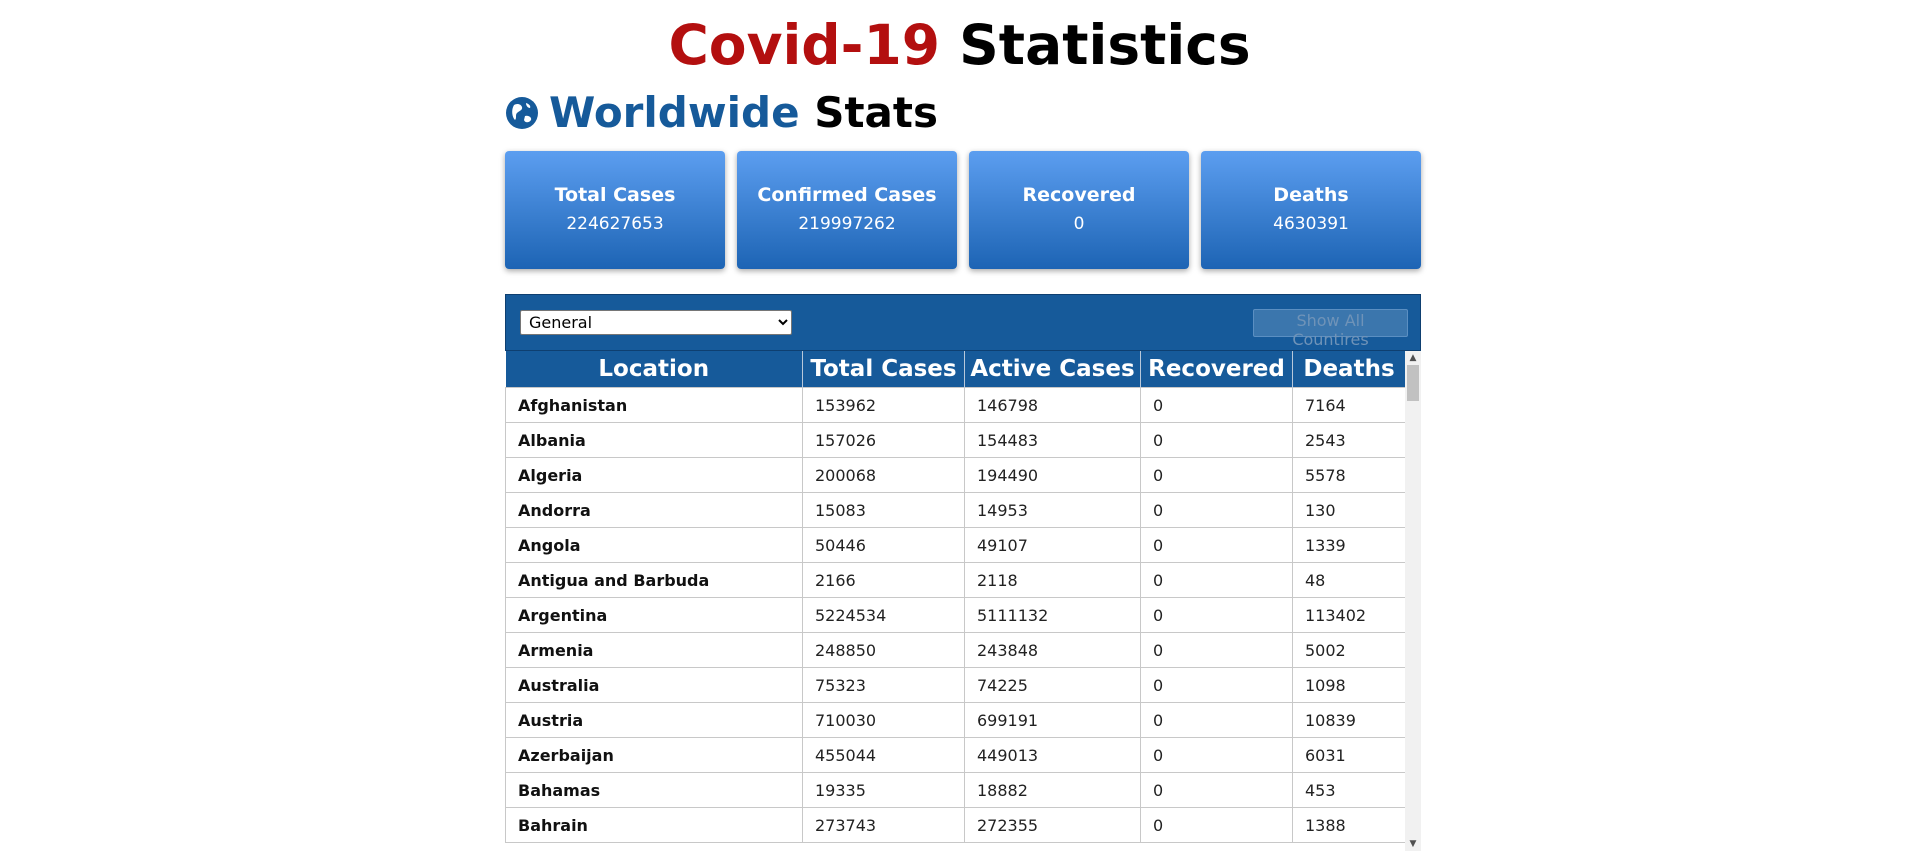 The height and width of the screenshot is (863, 1919). I want to click on table-cell: 455044, so click(883, 755).